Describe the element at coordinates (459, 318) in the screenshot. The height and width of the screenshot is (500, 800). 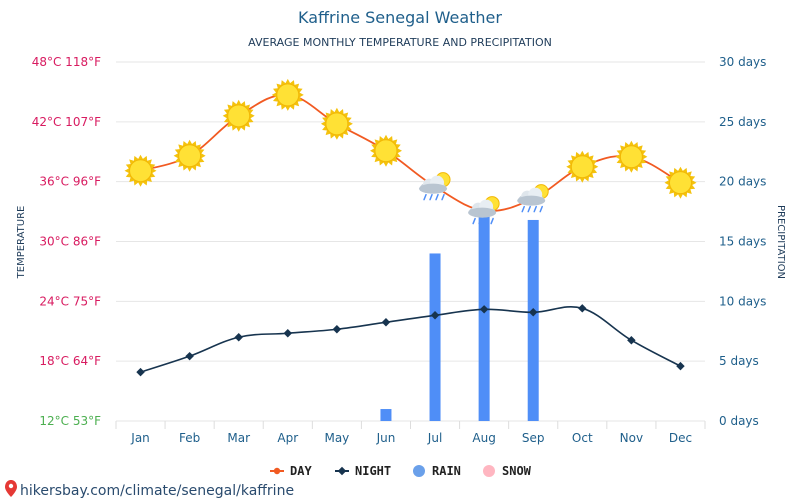
I see `rain-bars` at that location.